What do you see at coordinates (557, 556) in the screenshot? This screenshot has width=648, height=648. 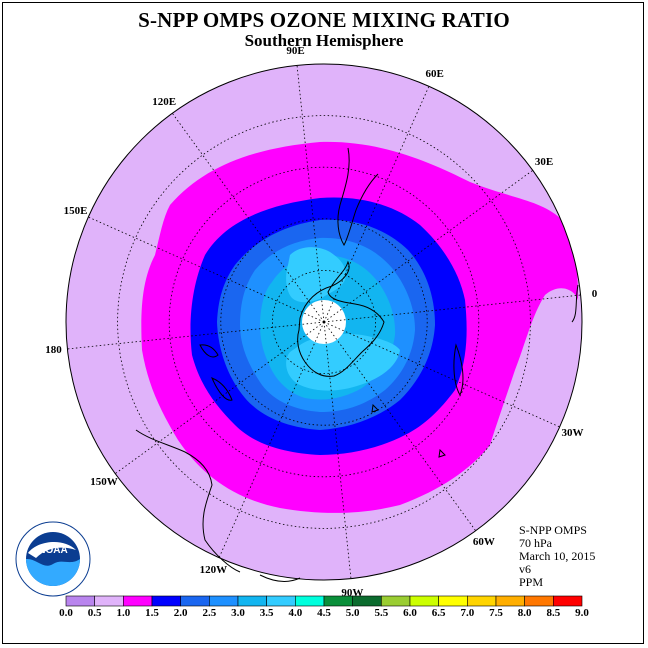 I see `info-date: March 10, 2015` at bounding box center [557, 556].